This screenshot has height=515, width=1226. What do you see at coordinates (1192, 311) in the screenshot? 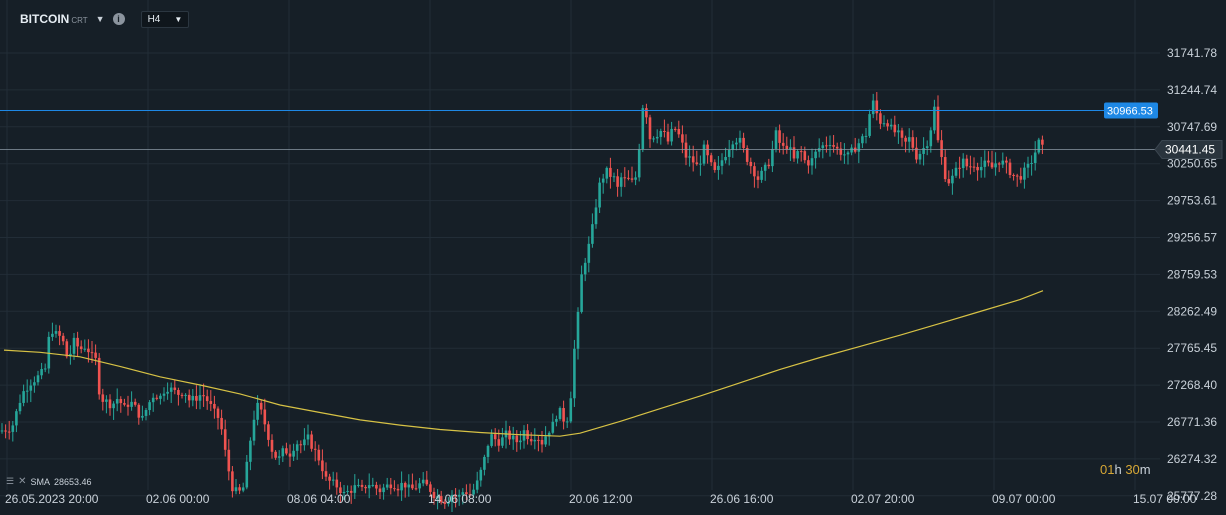
I see `y-tick-label: 28262.49` at bounding box center [1192, 311].